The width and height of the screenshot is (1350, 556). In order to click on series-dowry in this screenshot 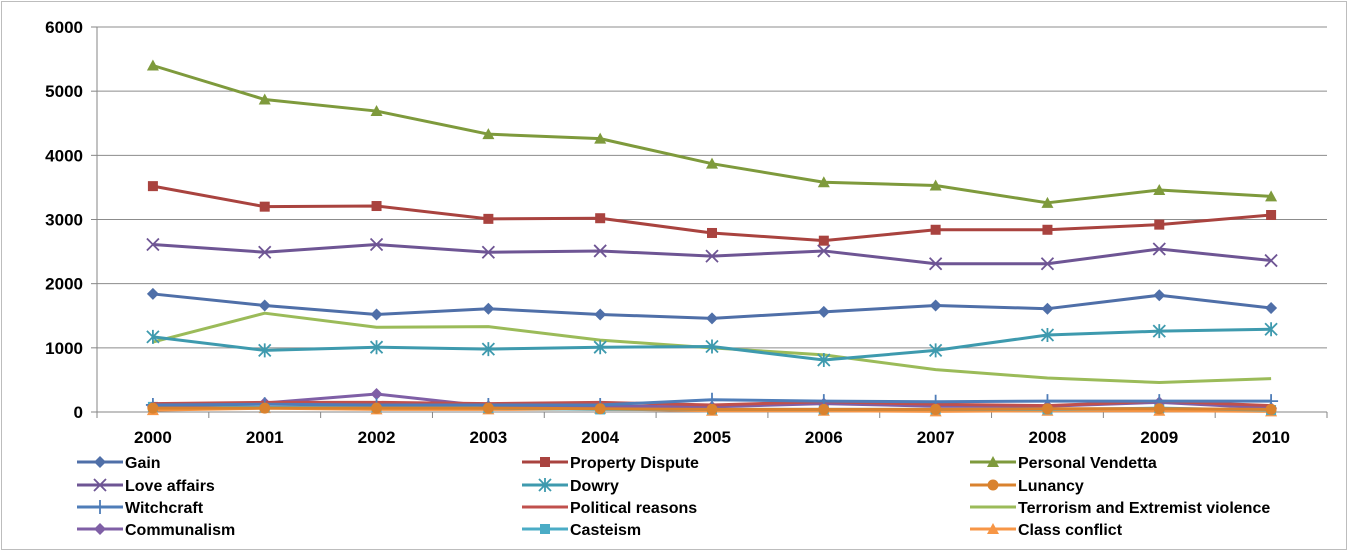, I will do `click(712, 345)`.